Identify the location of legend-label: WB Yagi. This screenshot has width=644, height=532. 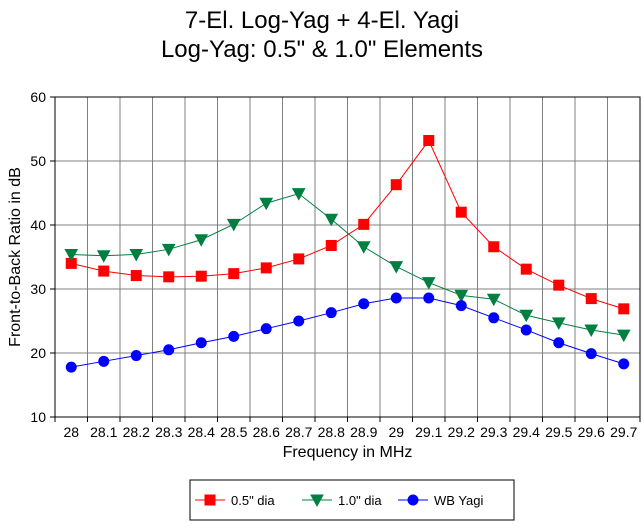
(458, 500).